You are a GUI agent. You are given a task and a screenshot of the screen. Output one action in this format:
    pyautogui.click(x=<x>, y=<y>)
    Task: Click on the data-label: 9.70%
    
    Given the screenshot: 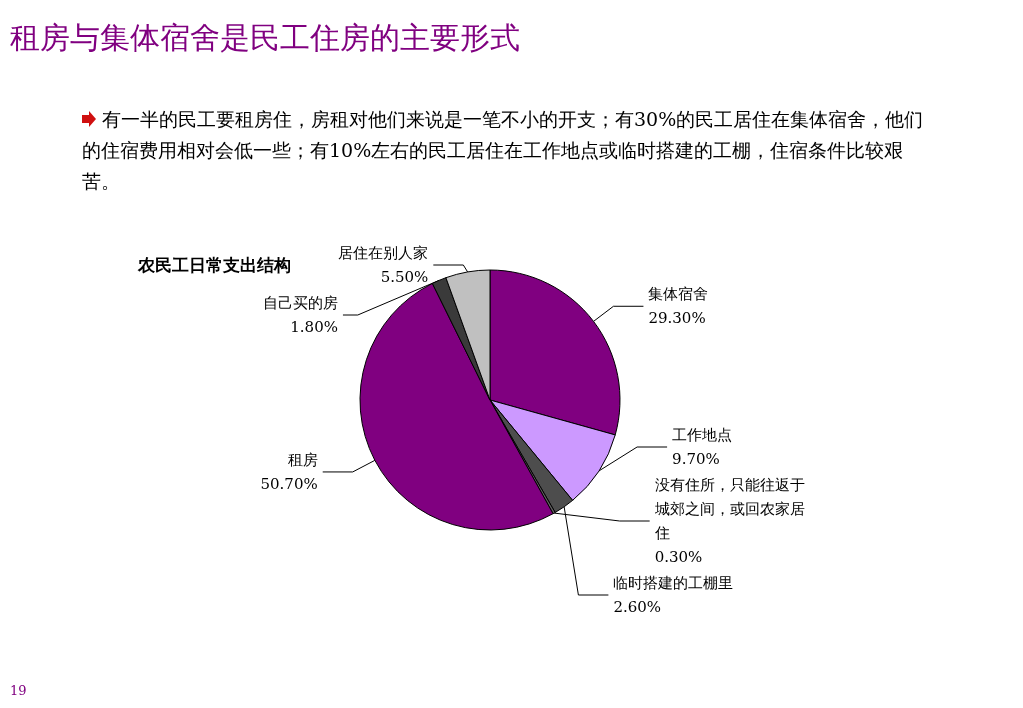 What is the action you would take?
    pyautogui.click(x=696, y=459)
    